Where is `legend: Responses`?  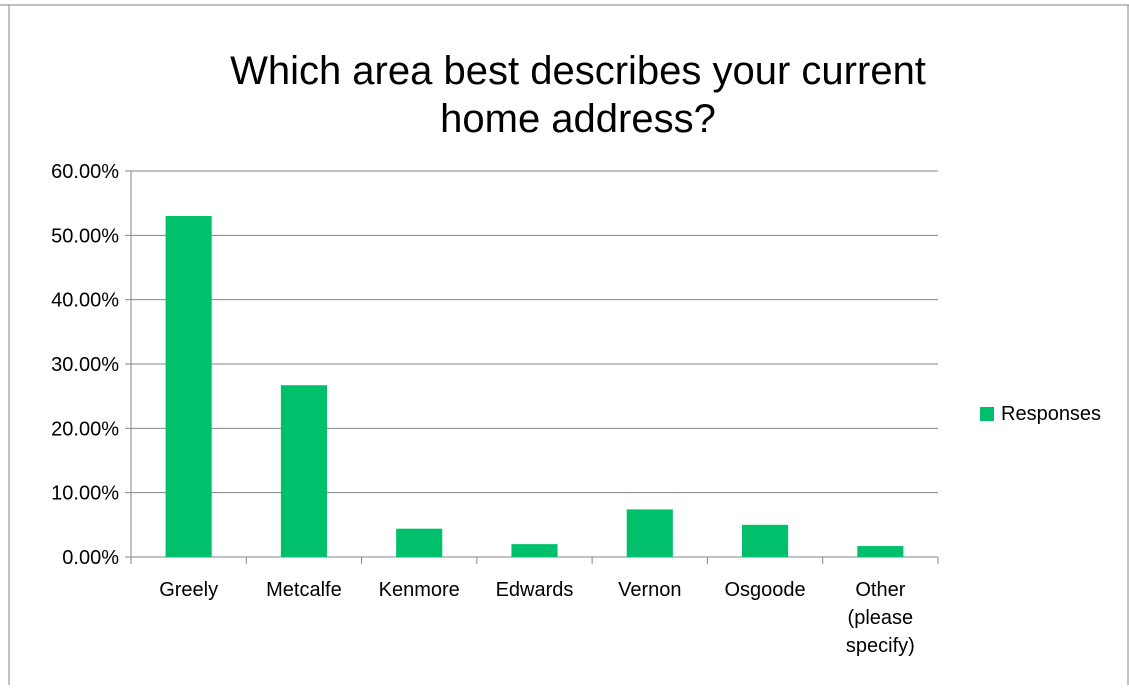 legend: Responses is located at coordinates (1040, 414).